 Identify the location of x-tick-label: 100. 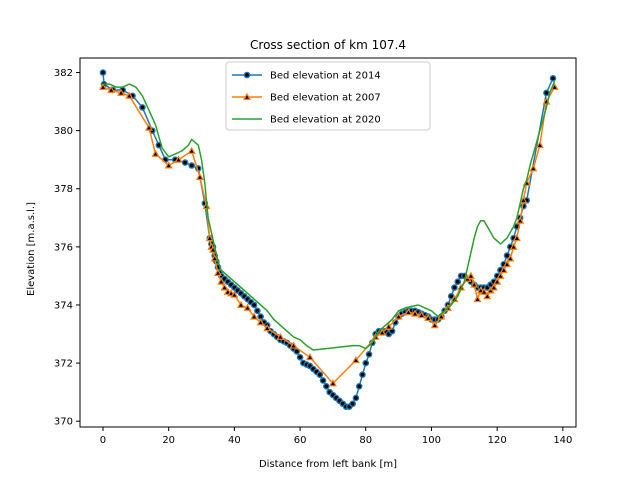
(431, 440).